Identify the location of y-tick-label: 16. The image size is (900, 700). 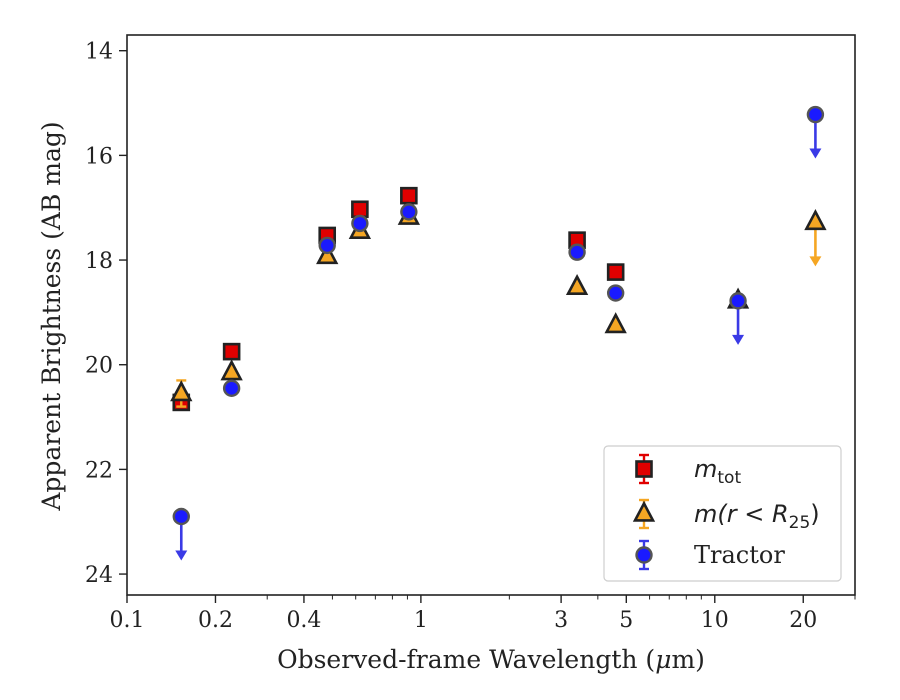
(99, 156).